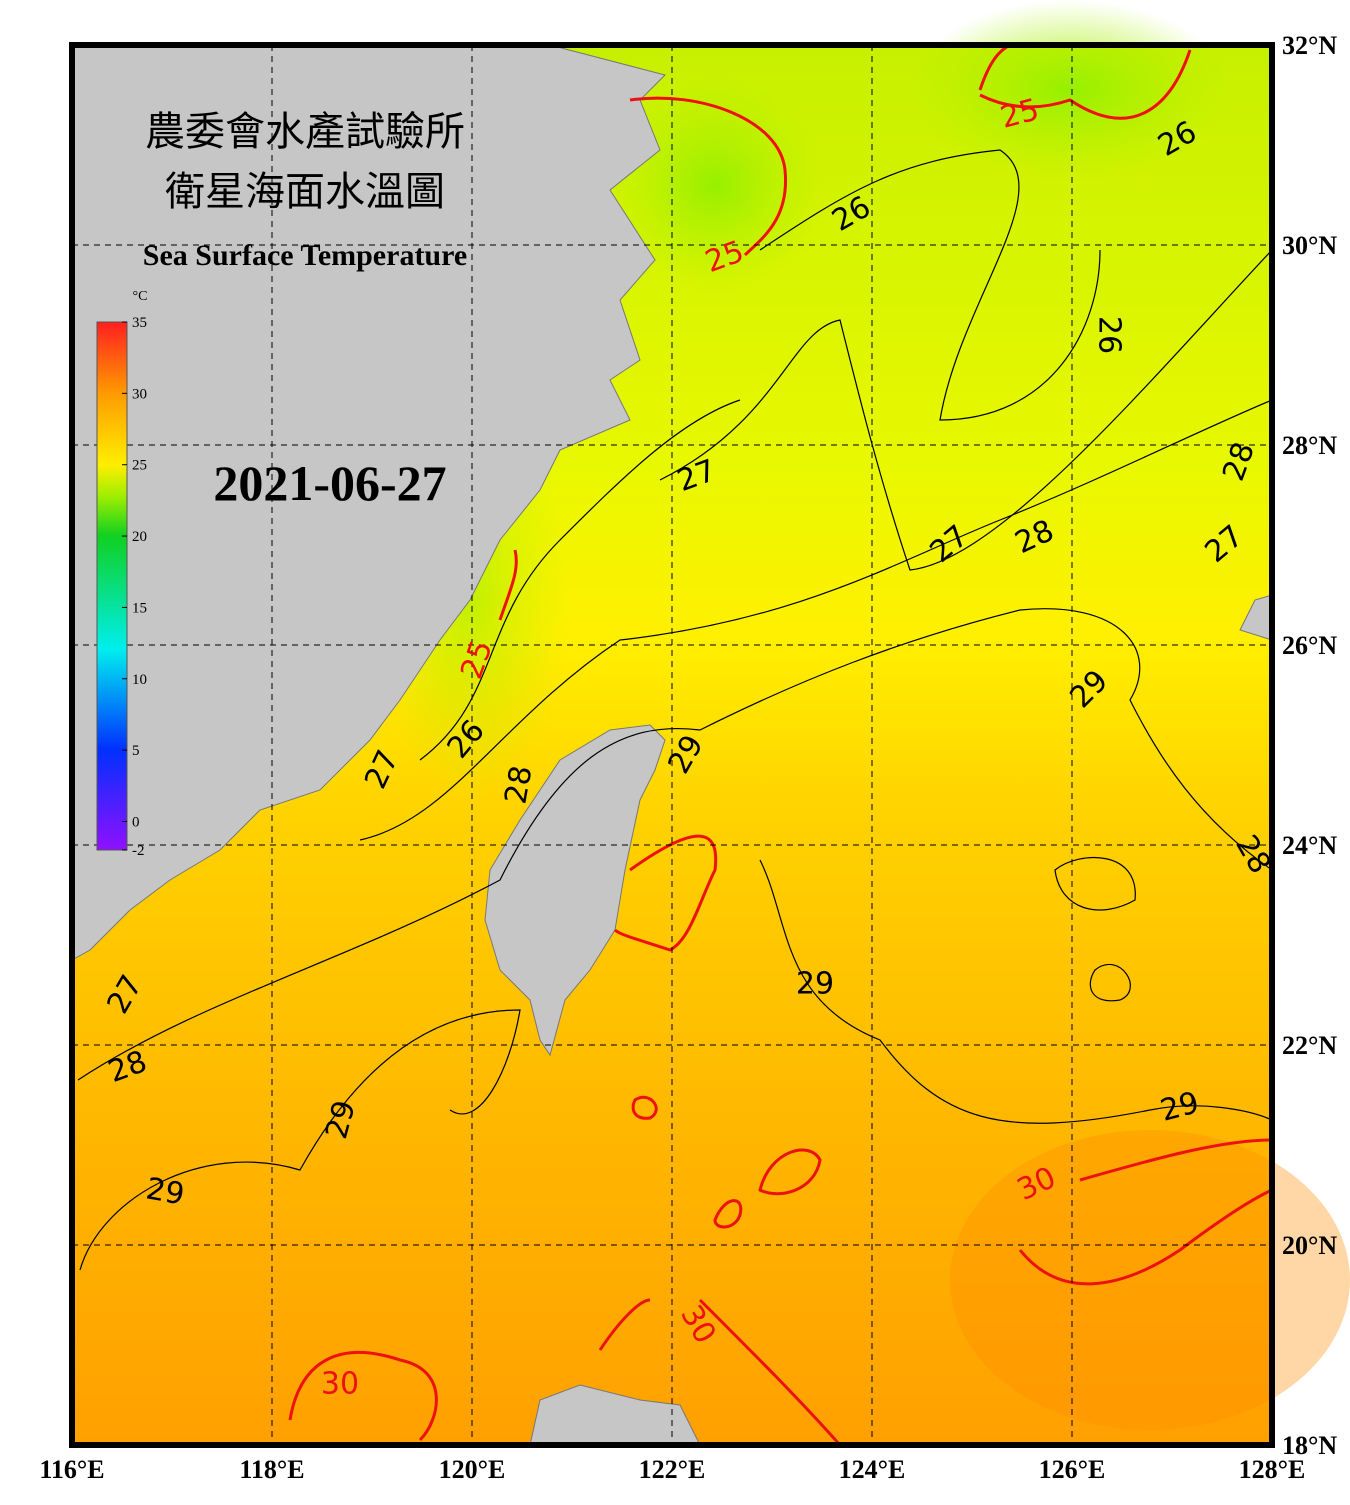 This screenshot has height=1505, width=1350. I want to click on colorbar, so click(112, 586).